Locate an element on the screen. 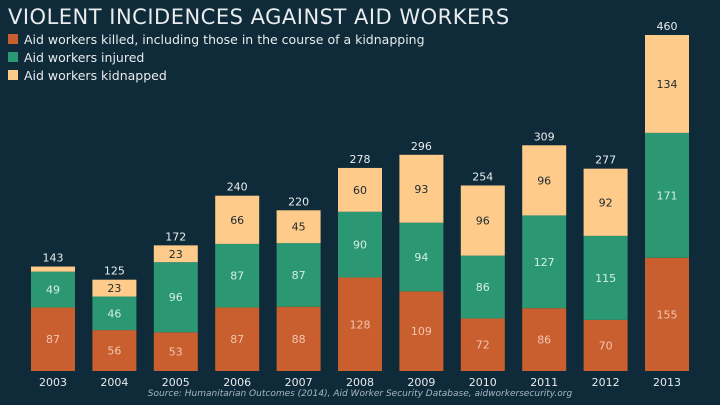 The image size is (720, 405). bar-value-label-2010-0: 72 is located at coordinates (483, 345).